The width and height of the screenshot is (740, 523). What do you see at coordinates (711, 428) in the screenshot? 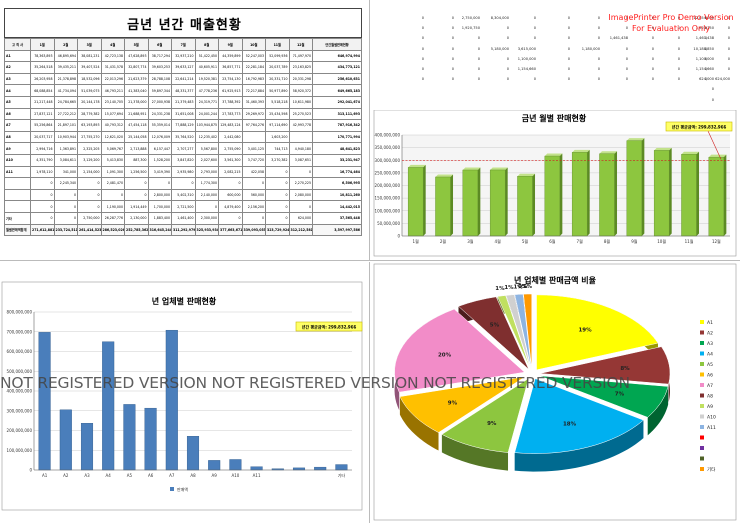
I see `legend-label: A11` at bounding box center [711, 428].